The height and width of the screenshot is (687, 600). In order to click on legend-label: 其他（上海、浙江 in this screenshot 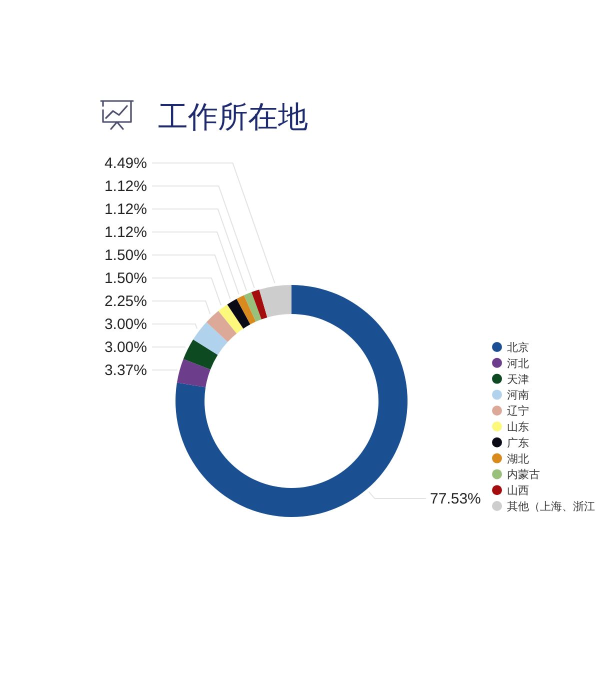, I will do `click(551, 506)`.